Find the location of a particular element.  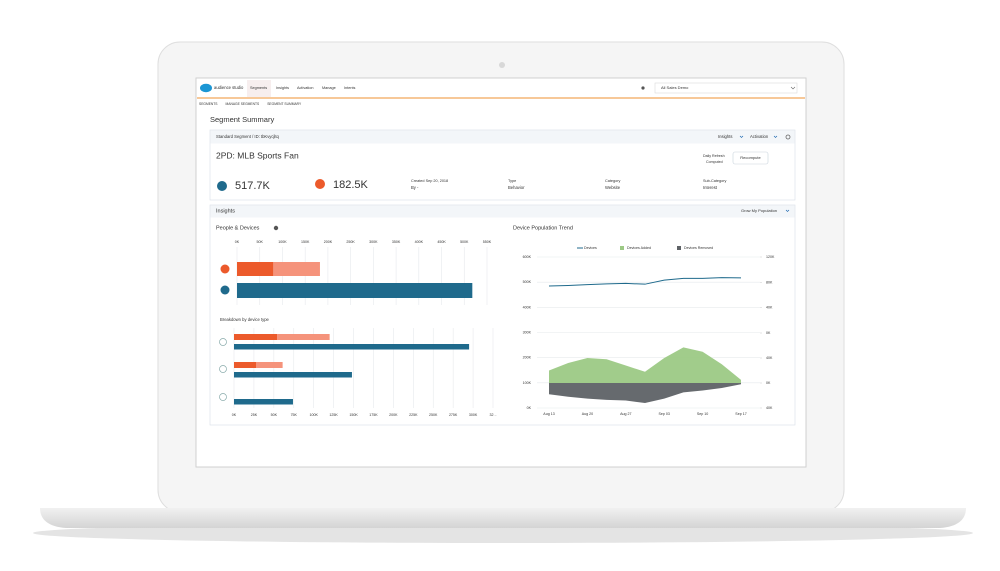

x-tick-label: Aug 27 is located at coordinates (625, 414).